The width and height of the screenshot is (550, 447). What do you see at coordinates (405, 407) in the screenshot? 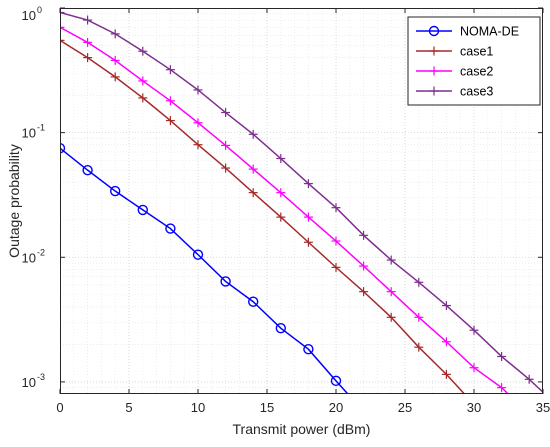
I see `x-tick-label: 25` at bounding box center [405, 407].